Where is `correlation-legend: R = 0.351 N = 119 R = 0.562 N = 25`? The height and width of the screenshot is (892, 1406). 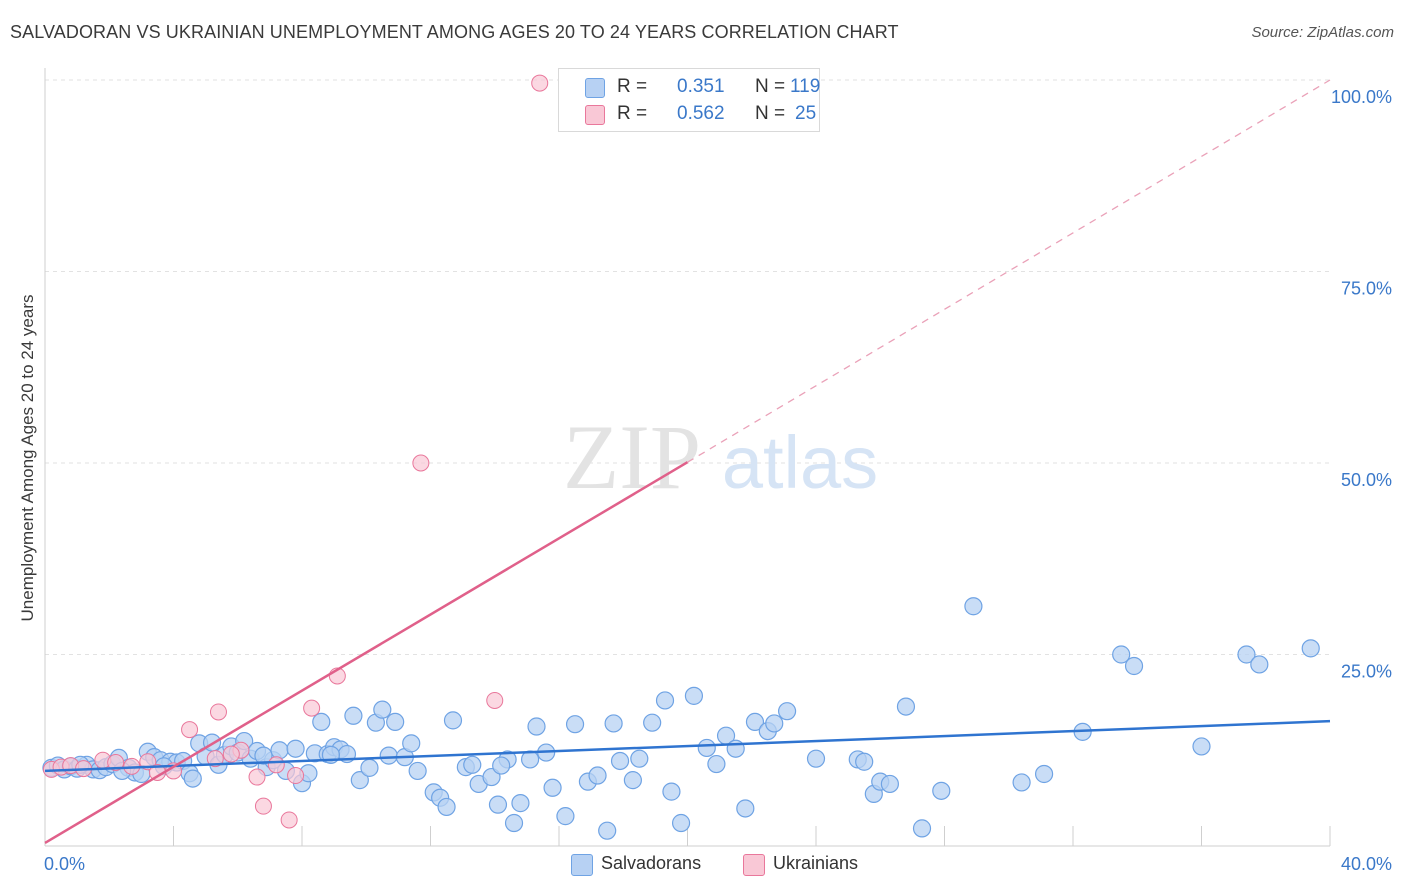
correlation-legend: R = 0.351 N = 119 R = 0.562 N = 25 is located at coordinates (689, 100).